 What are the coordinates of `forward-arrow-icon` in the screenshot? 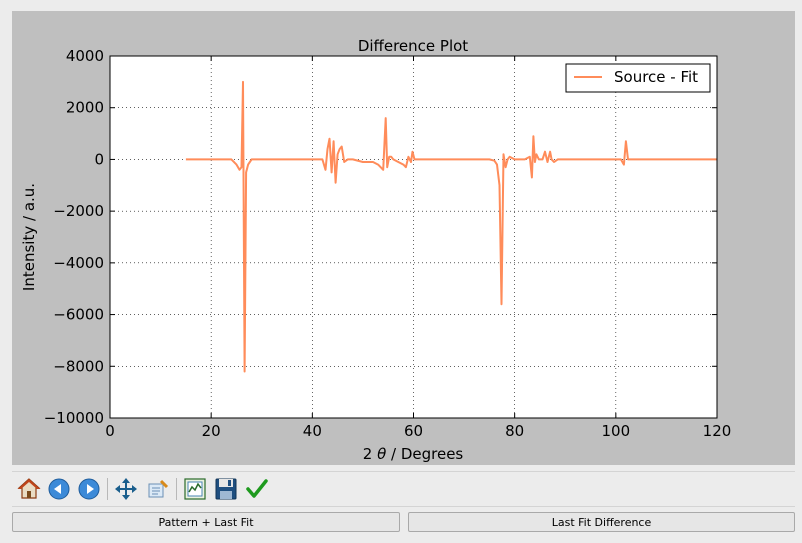 It's located at (89, 489).